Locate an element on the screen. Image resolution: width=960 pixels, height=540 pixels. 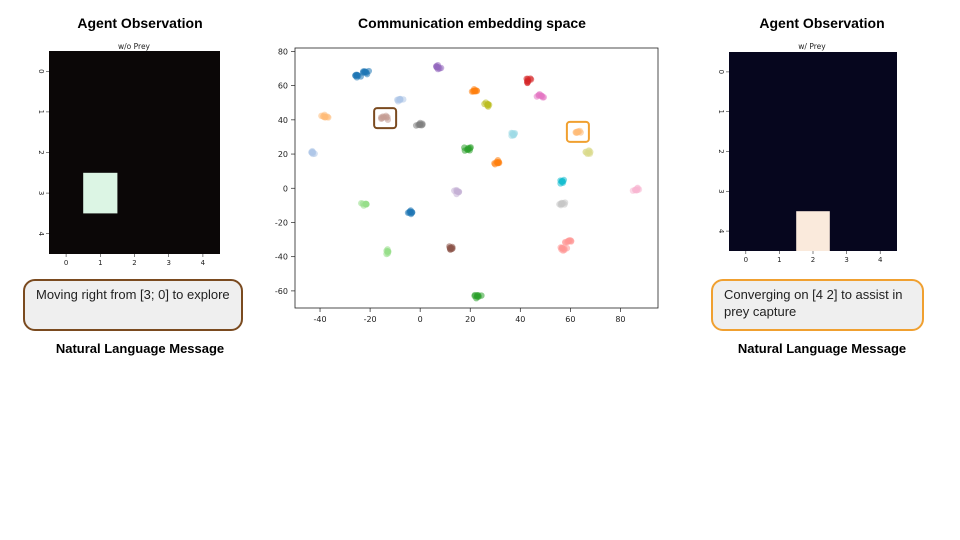
left-message-box: Moving right from [3; 0] to explore is located at coordinates (133, 305).